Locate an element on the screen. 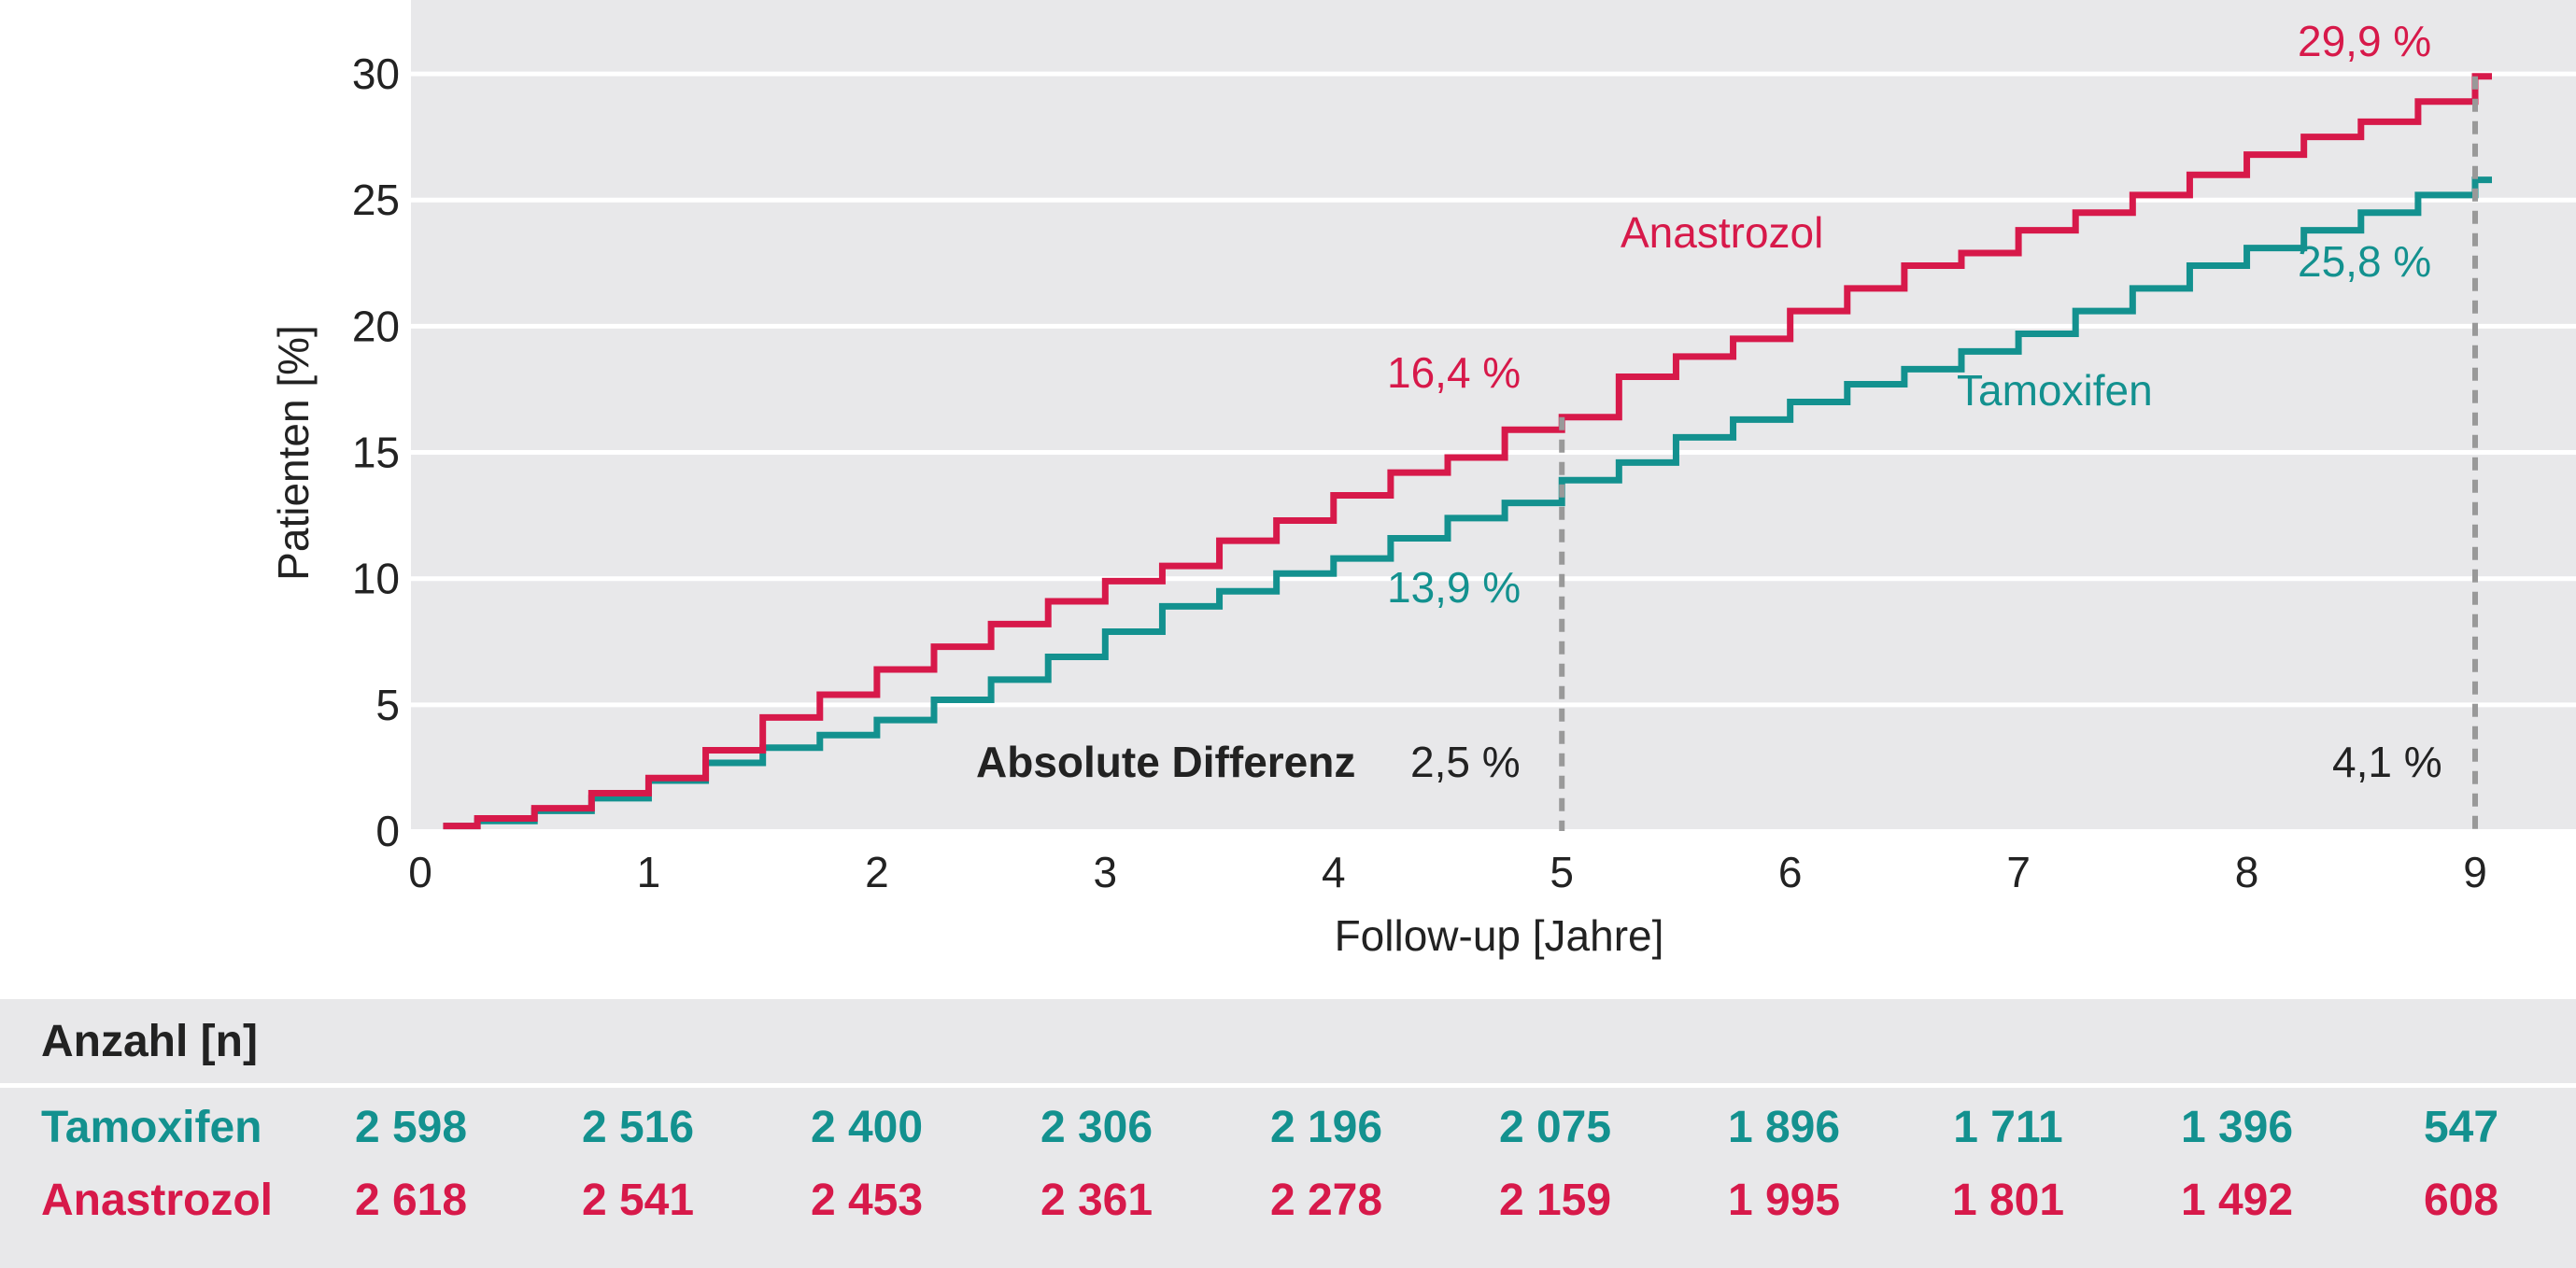  risk-cell: 608 is located at coordinates (2461, 1200).